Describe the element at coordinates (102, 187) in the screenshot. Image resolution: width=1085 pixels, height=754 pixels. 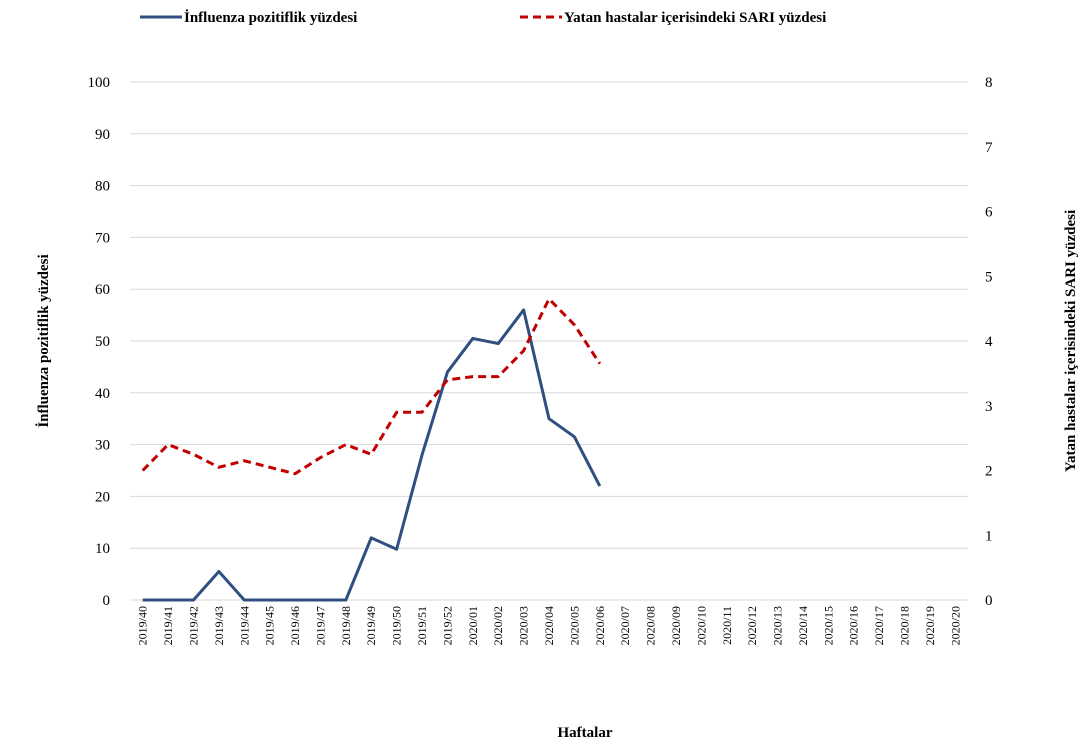
I see `y-tick-label: 80` at that location.